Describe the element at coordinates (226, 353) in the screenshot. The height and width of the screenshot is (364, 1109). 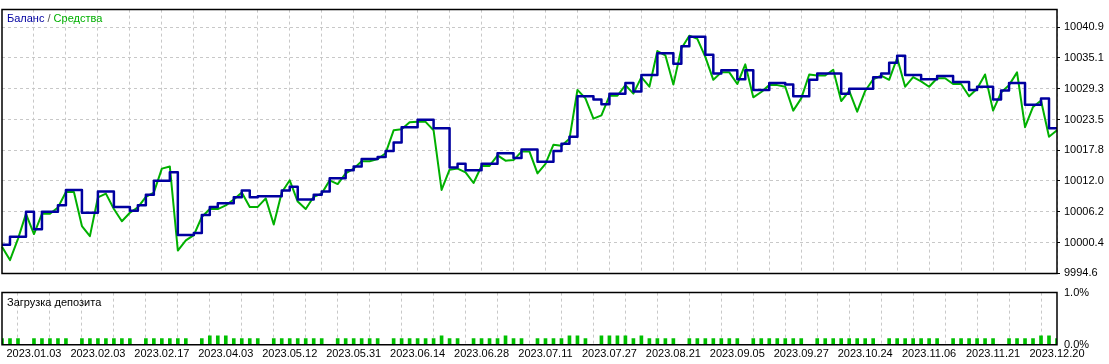
I see `x-tick-label: 2023.04.03` at that location.